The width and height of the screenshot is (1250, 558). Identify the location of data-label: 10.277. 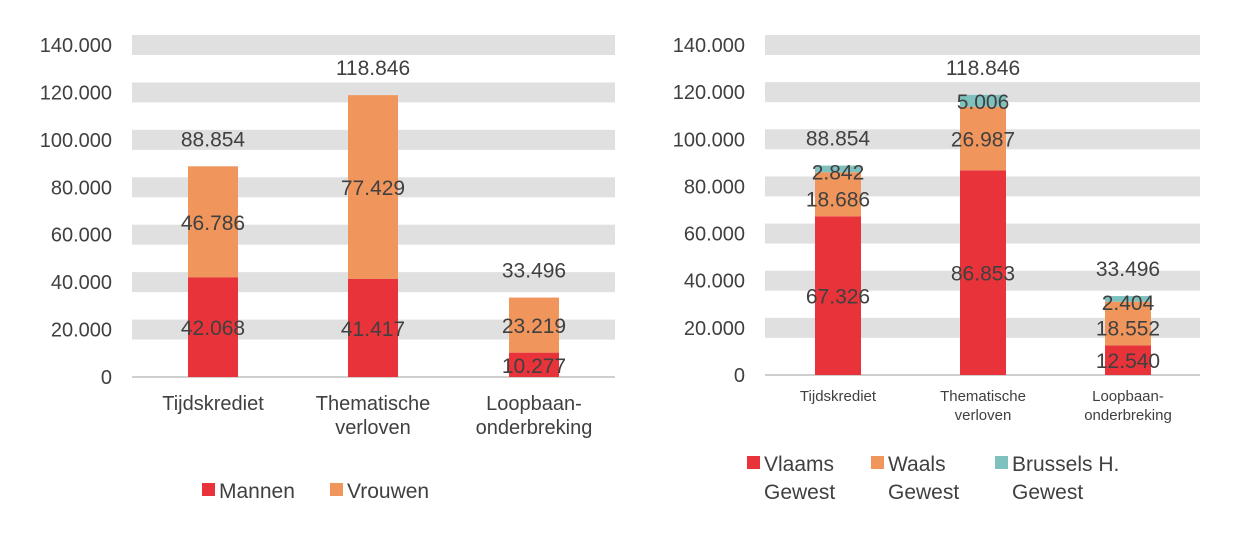
(534, 366).